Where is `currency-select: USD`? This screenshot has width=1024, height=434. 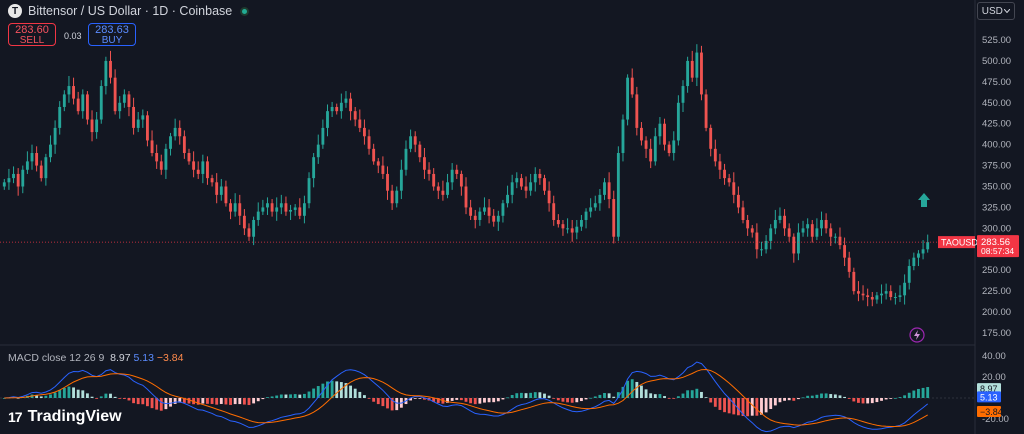 currency-select: USD is located at coordinates (996, 11).